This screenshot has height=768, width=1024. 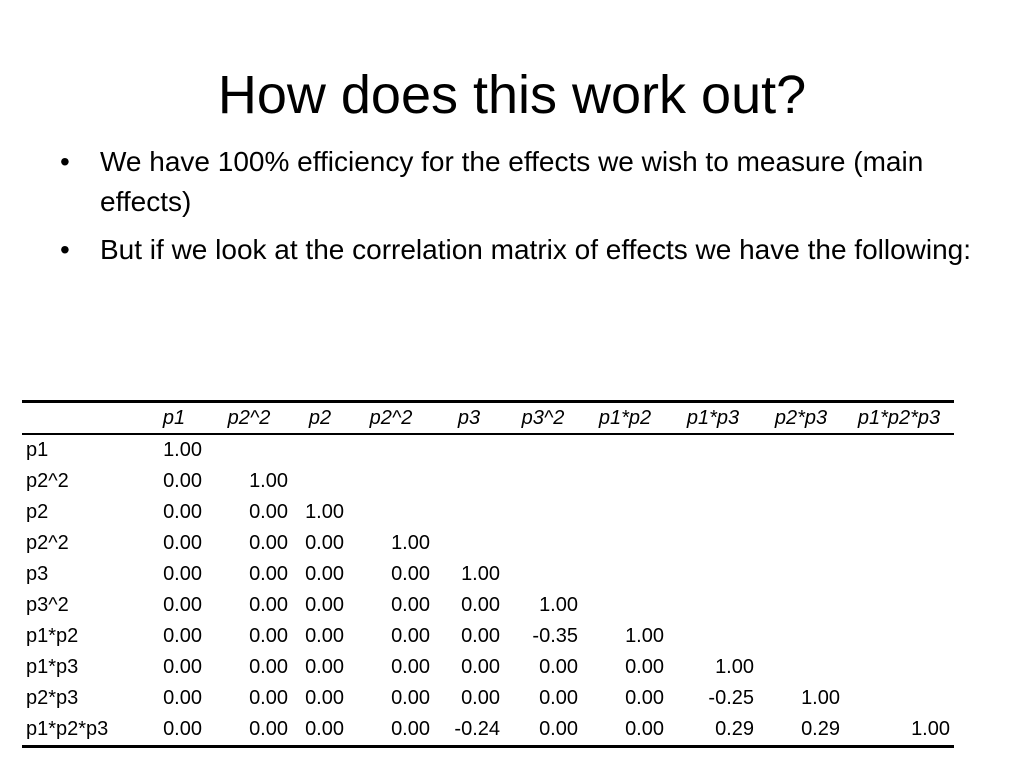 I want to click on row-label: p3^2, so click(x=47, y=605).